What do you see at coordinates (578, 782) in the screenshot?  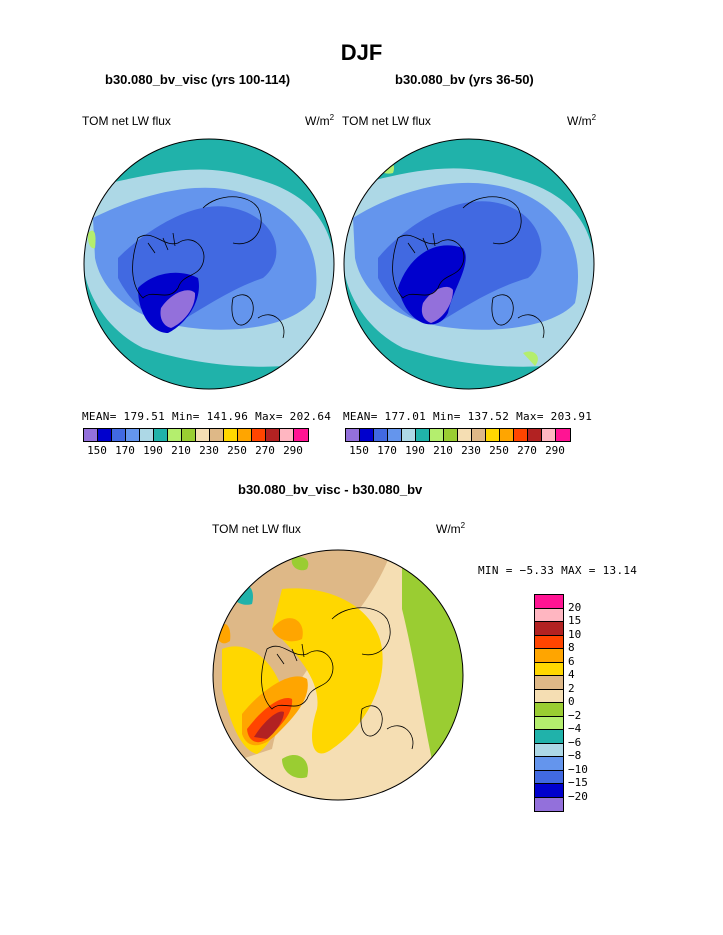 I see `colorbar-tick-label: −15` at bounding box center [578, 782].